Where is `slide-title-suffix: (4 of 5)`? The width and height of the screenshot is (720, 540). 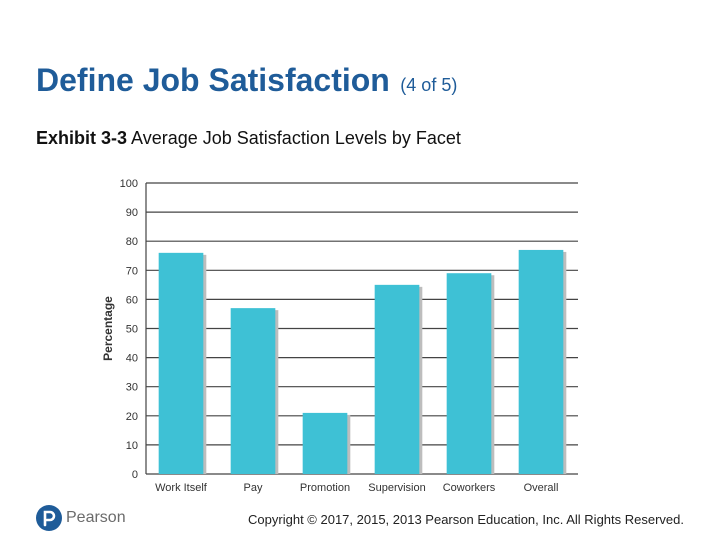
slide-title-suffix: (4 of 5) is located at coordinates (429, 85).